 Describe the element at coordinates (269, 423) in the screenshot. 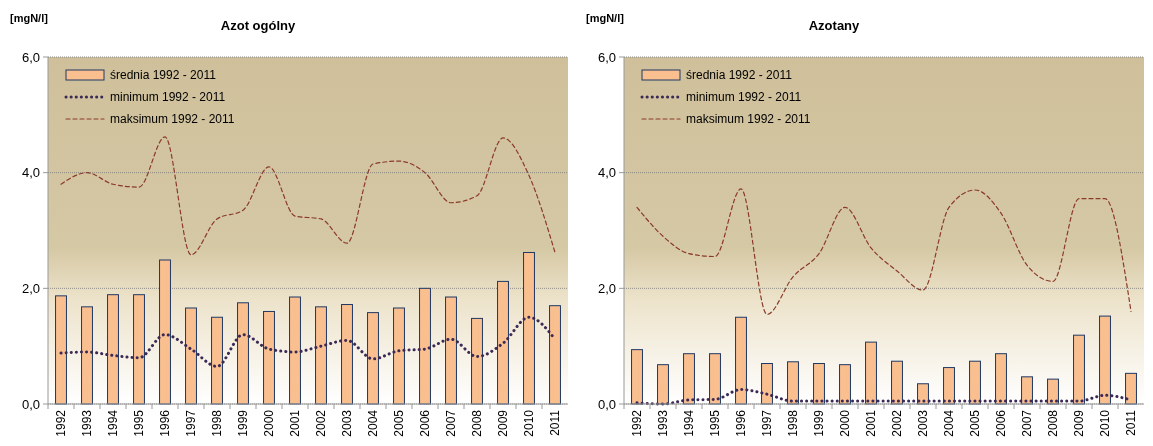

I see `x-tick-label: 2000` at that location.